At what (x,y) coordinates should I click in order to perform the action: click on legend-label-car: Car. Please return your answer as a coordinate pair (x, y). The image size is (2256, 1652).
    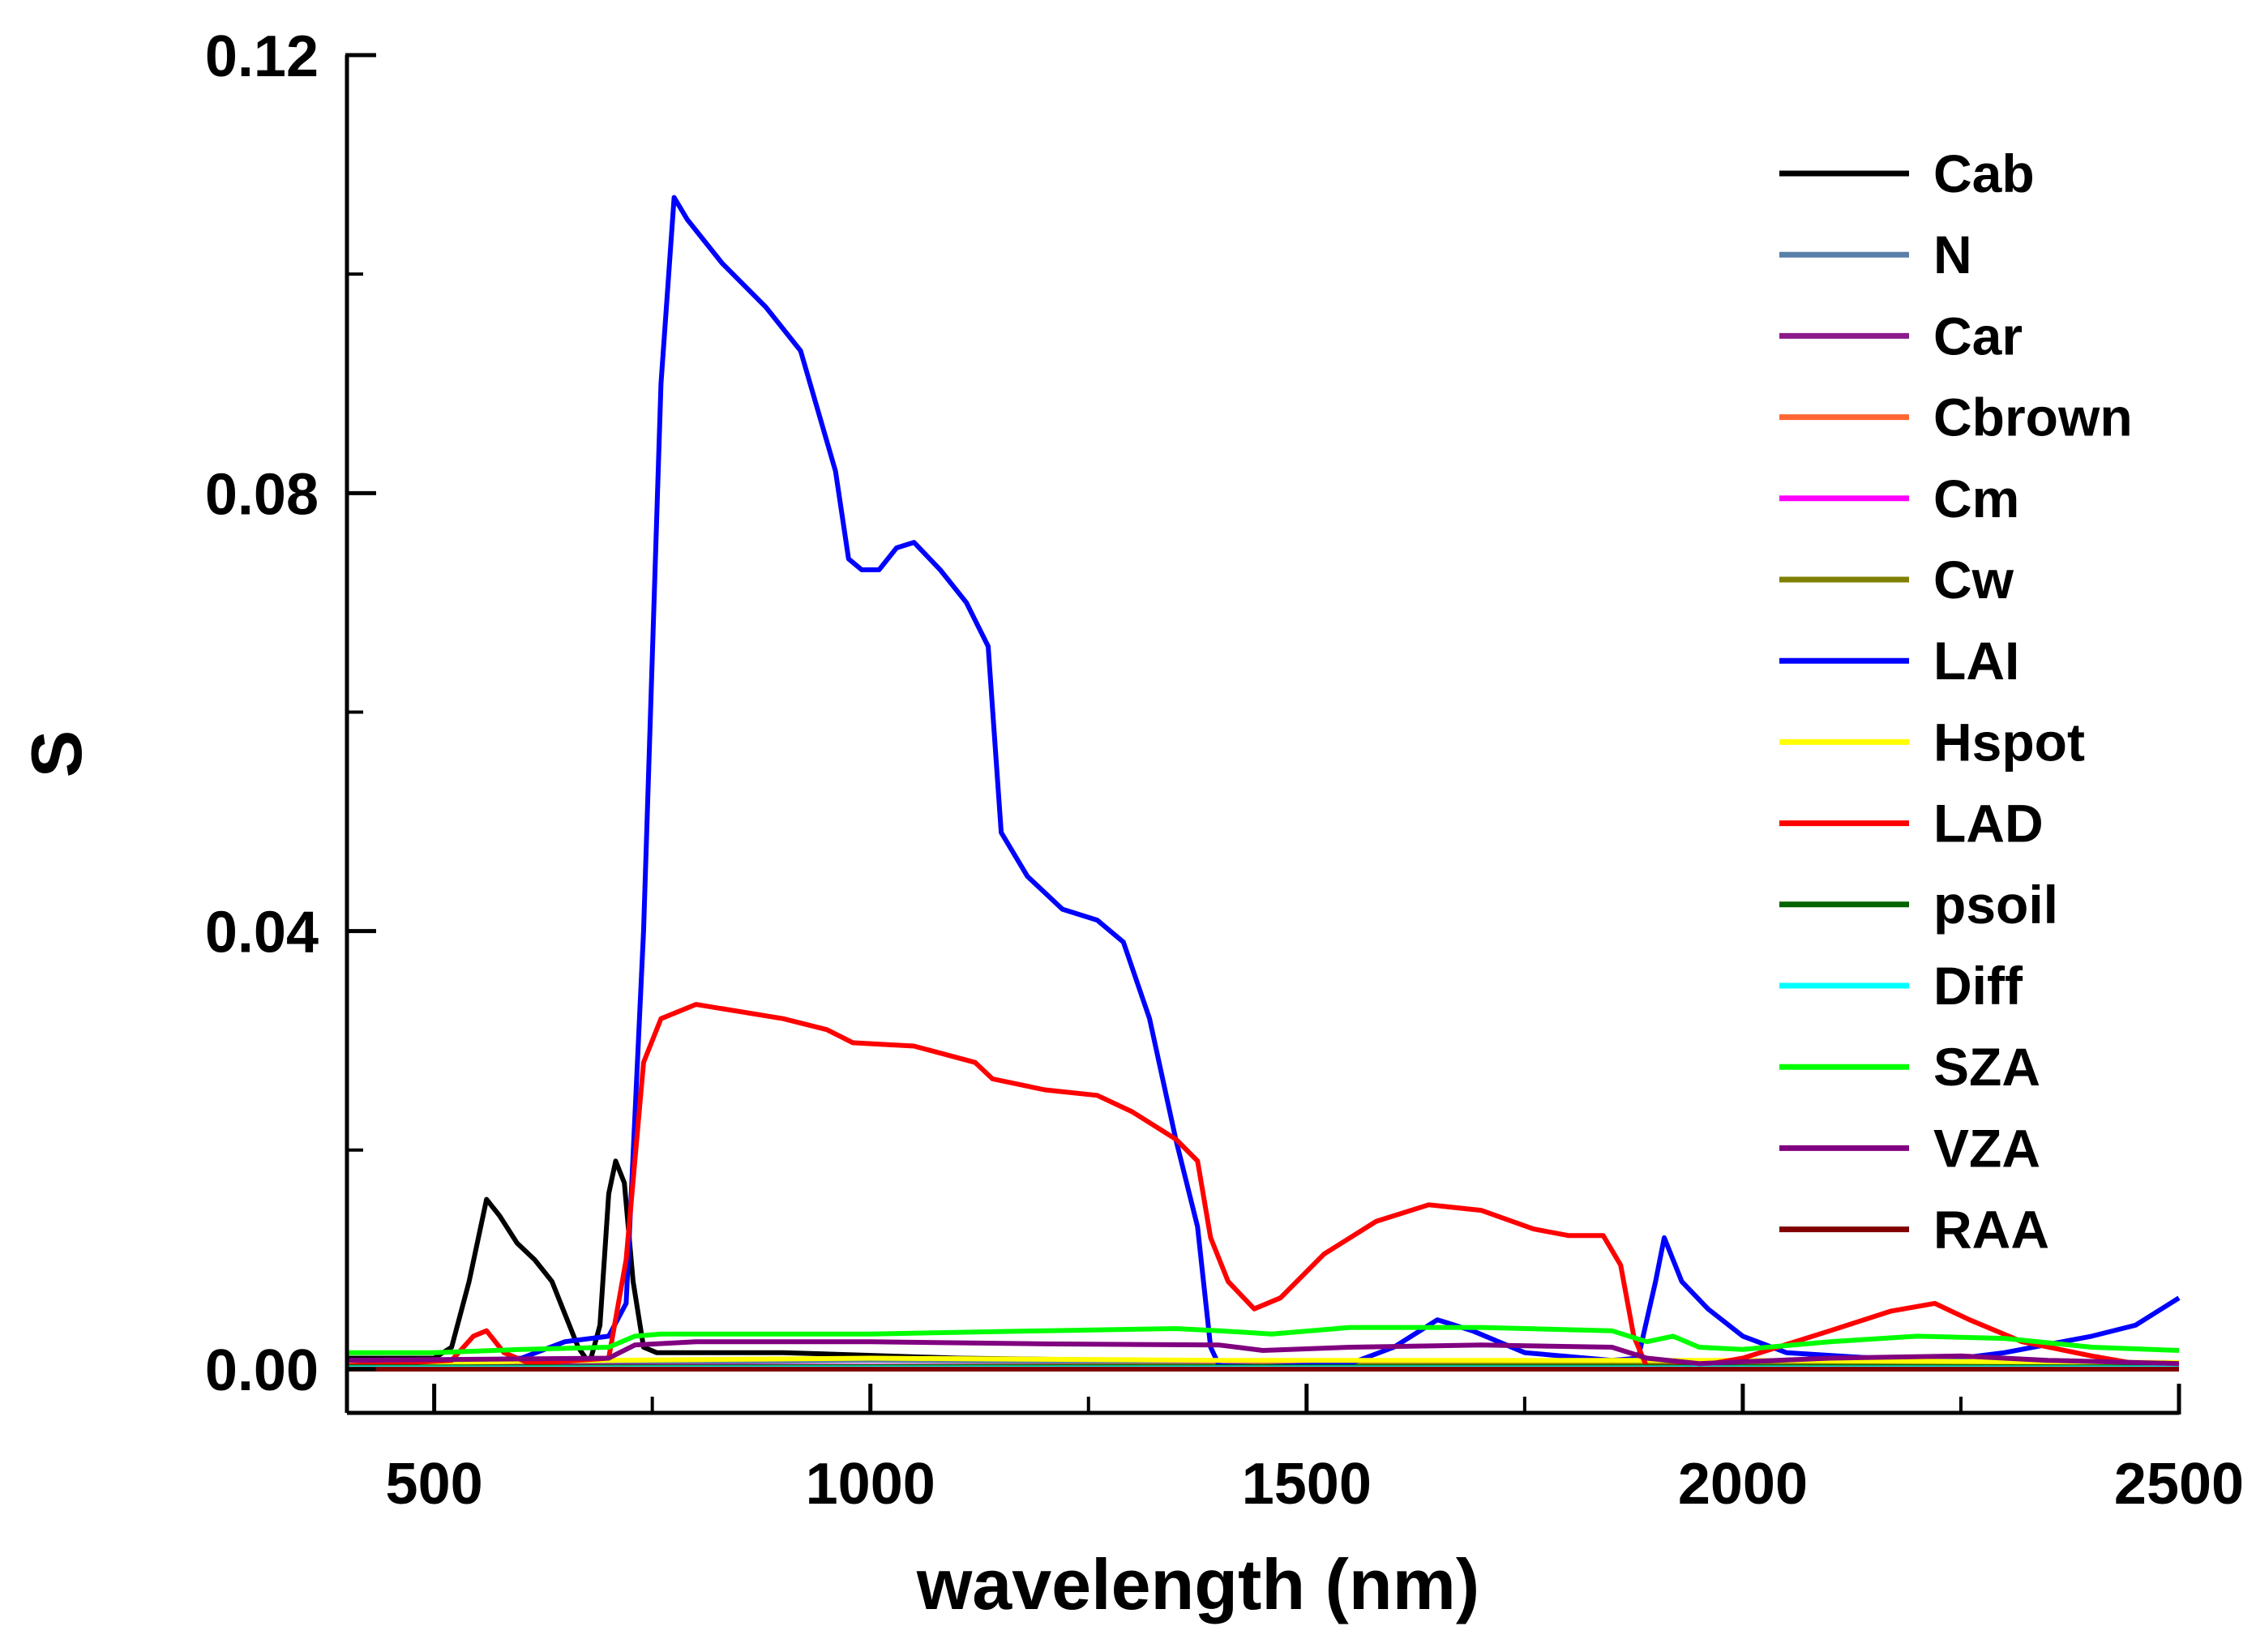
    Looking at the image, I should click on (1978, 336).